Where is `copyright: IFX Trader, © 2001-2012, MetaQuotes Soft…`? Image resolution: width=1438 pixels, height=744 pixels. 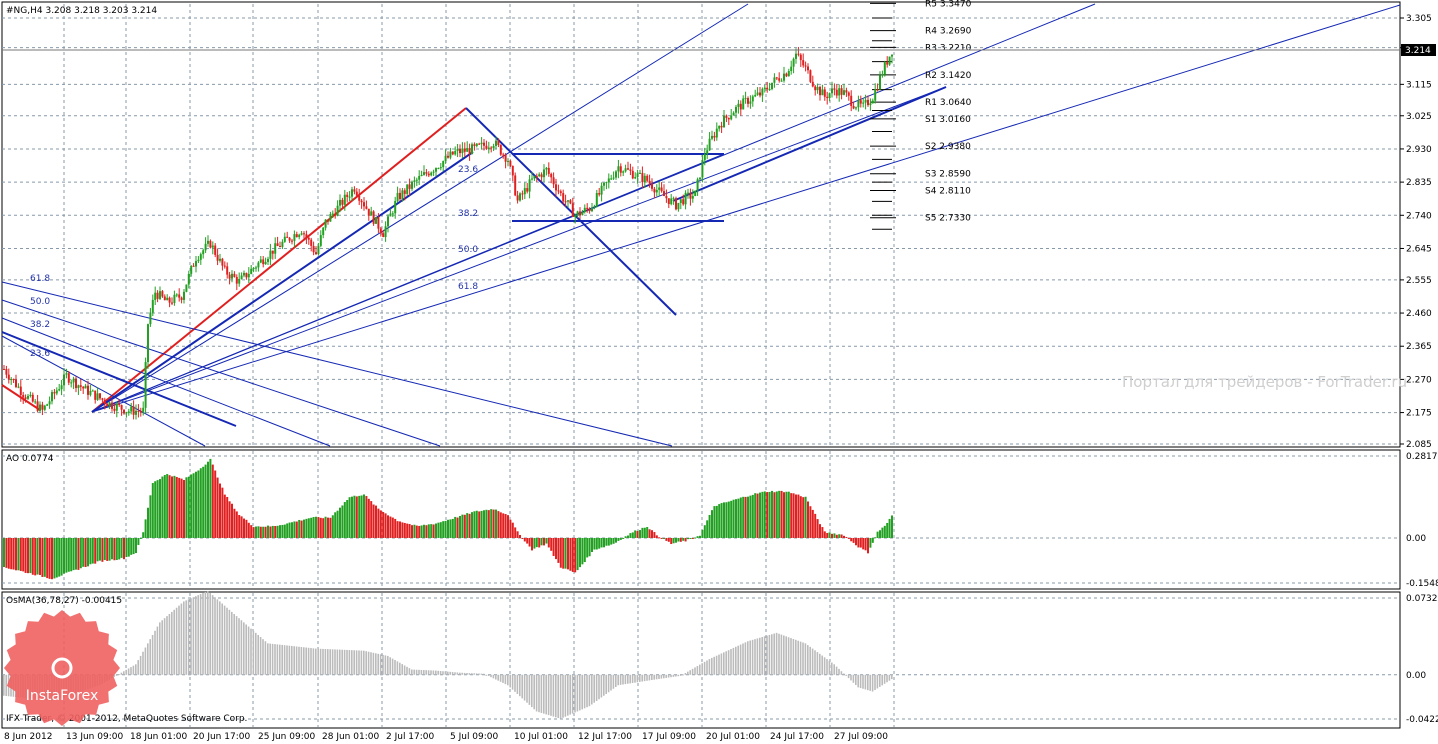 copyright: IFX Trader, © 2001-2012, MetaQuotes Soft… is located at coordinates (126, 719).